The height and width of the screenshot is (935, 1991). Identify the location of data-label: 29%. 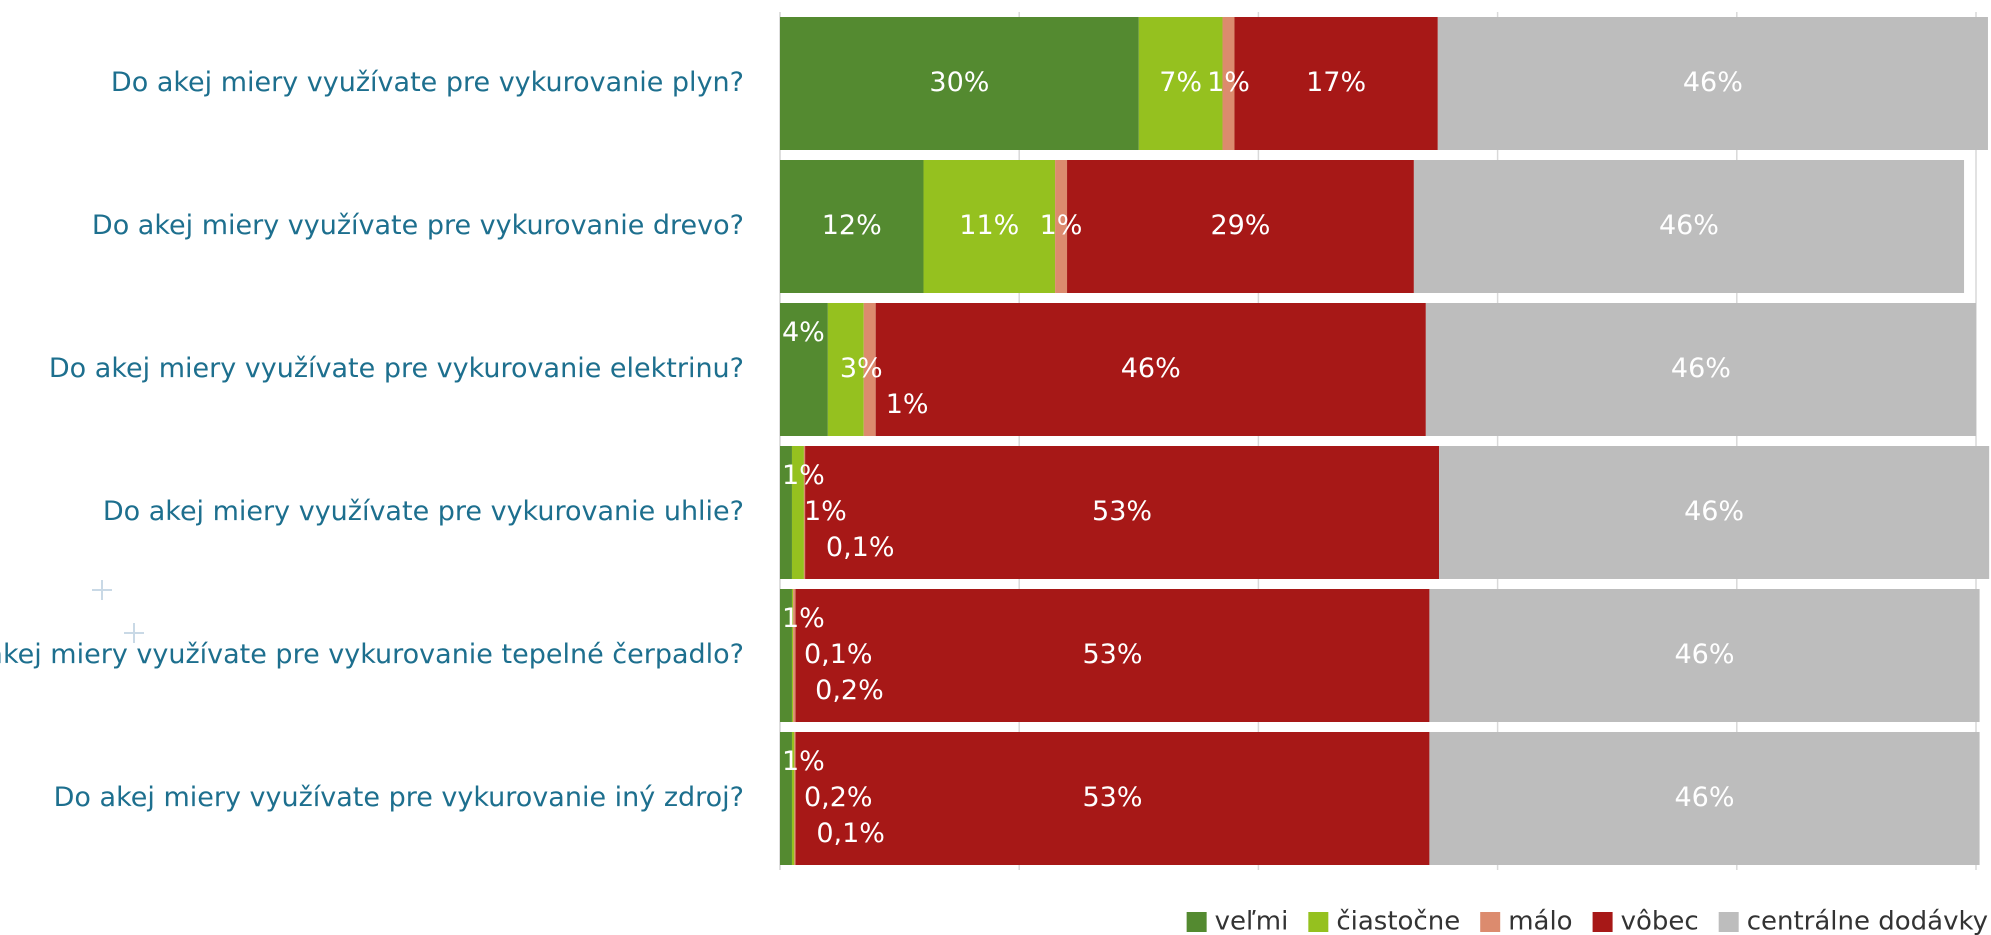
(1240, 225).